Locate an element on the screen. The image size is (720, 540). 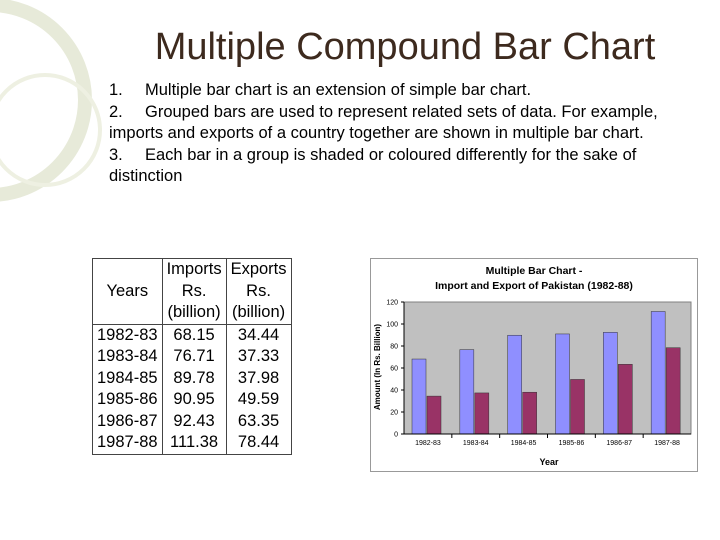
header-imports: Imports Rs. (billion) is located at coordinates (194, 291).